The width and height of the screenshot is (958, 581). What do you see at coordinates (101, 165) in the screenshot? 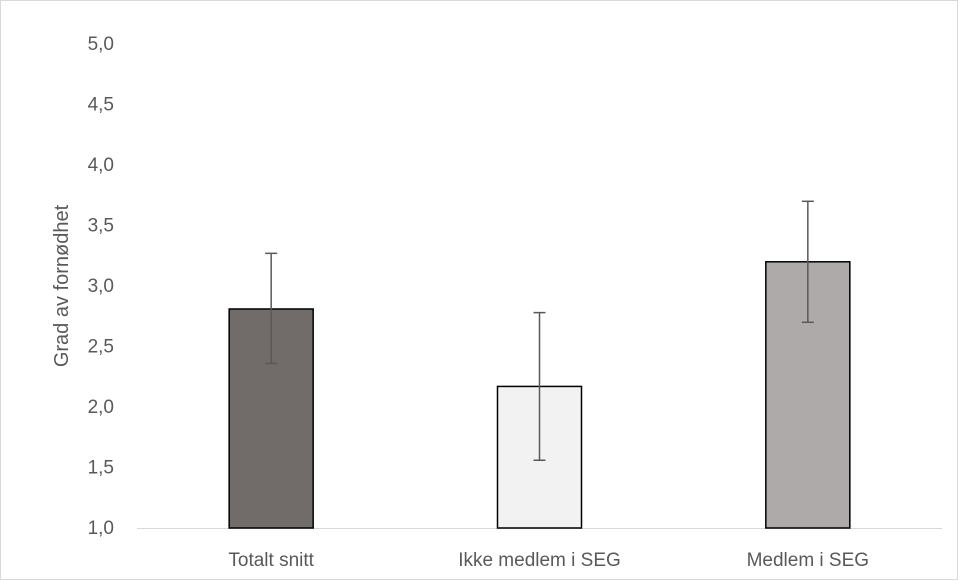
I see `y-tick-label: 4,0` at bounding box center [101, 165].